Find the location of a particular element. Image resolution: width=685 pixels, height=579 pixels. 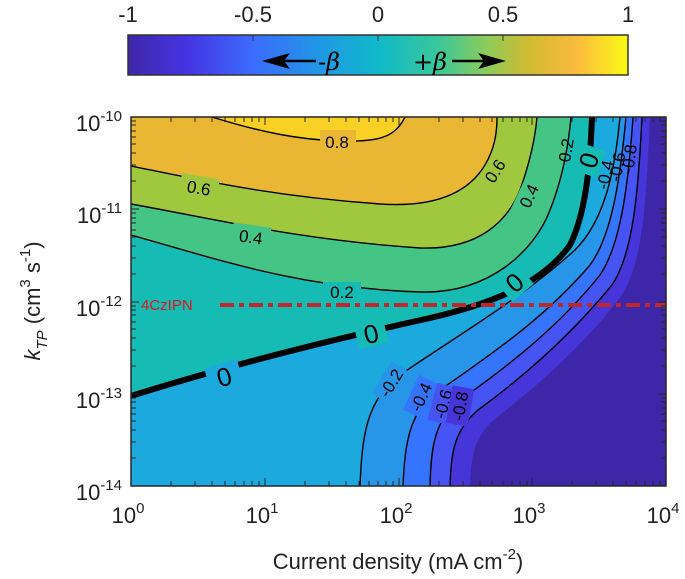

svg-text: 0.6 is located at coordinates (198, 188).